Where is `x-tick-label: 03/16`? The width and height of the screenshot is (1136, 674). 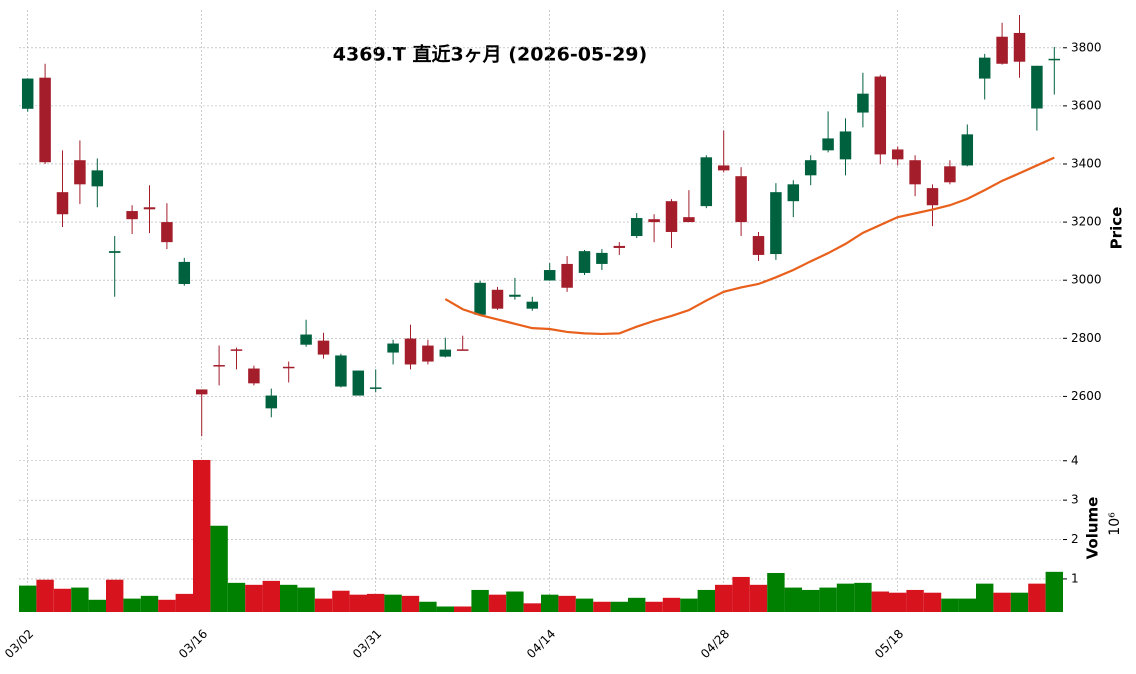
x-tick-label: 03/16 is located at coordinates (193, 644).